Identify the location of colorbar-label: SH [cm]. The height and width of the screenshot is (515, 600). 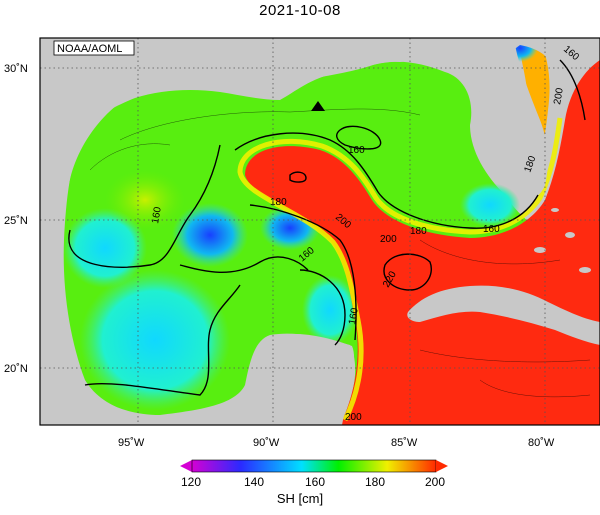
(300, 498).